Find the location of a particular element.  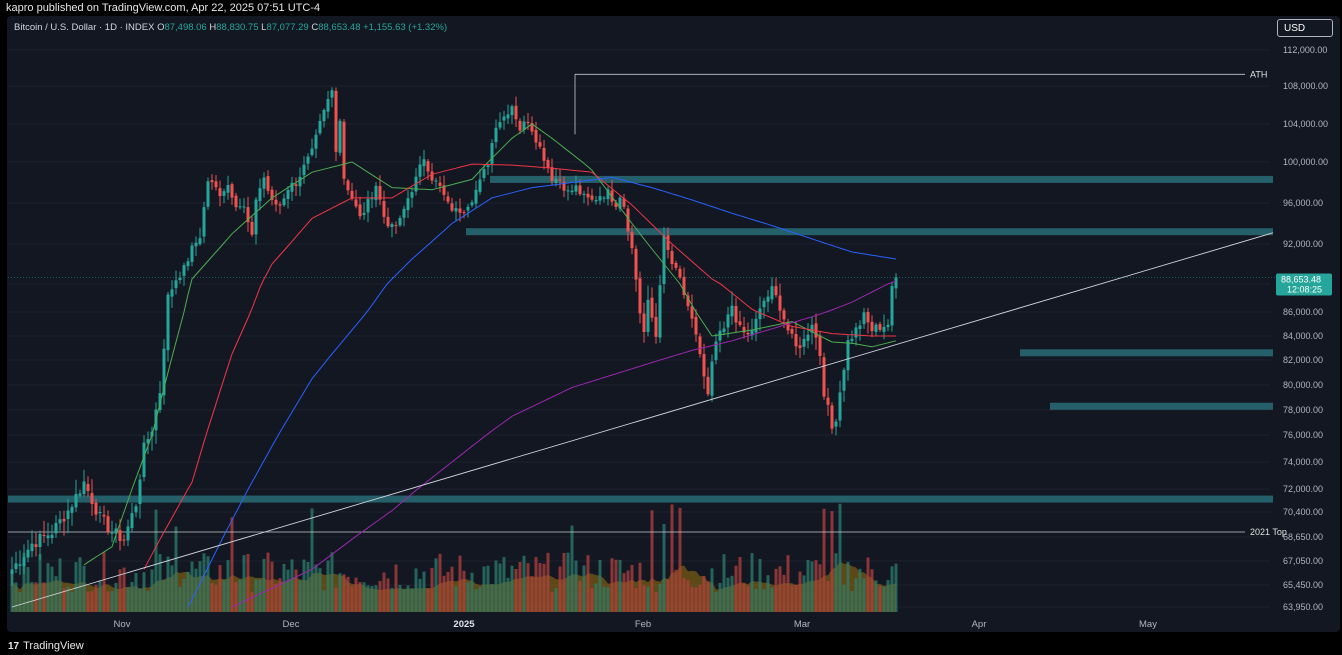

y-tick-label-2: 104,000.00 is located at coordinates (1305, 124).